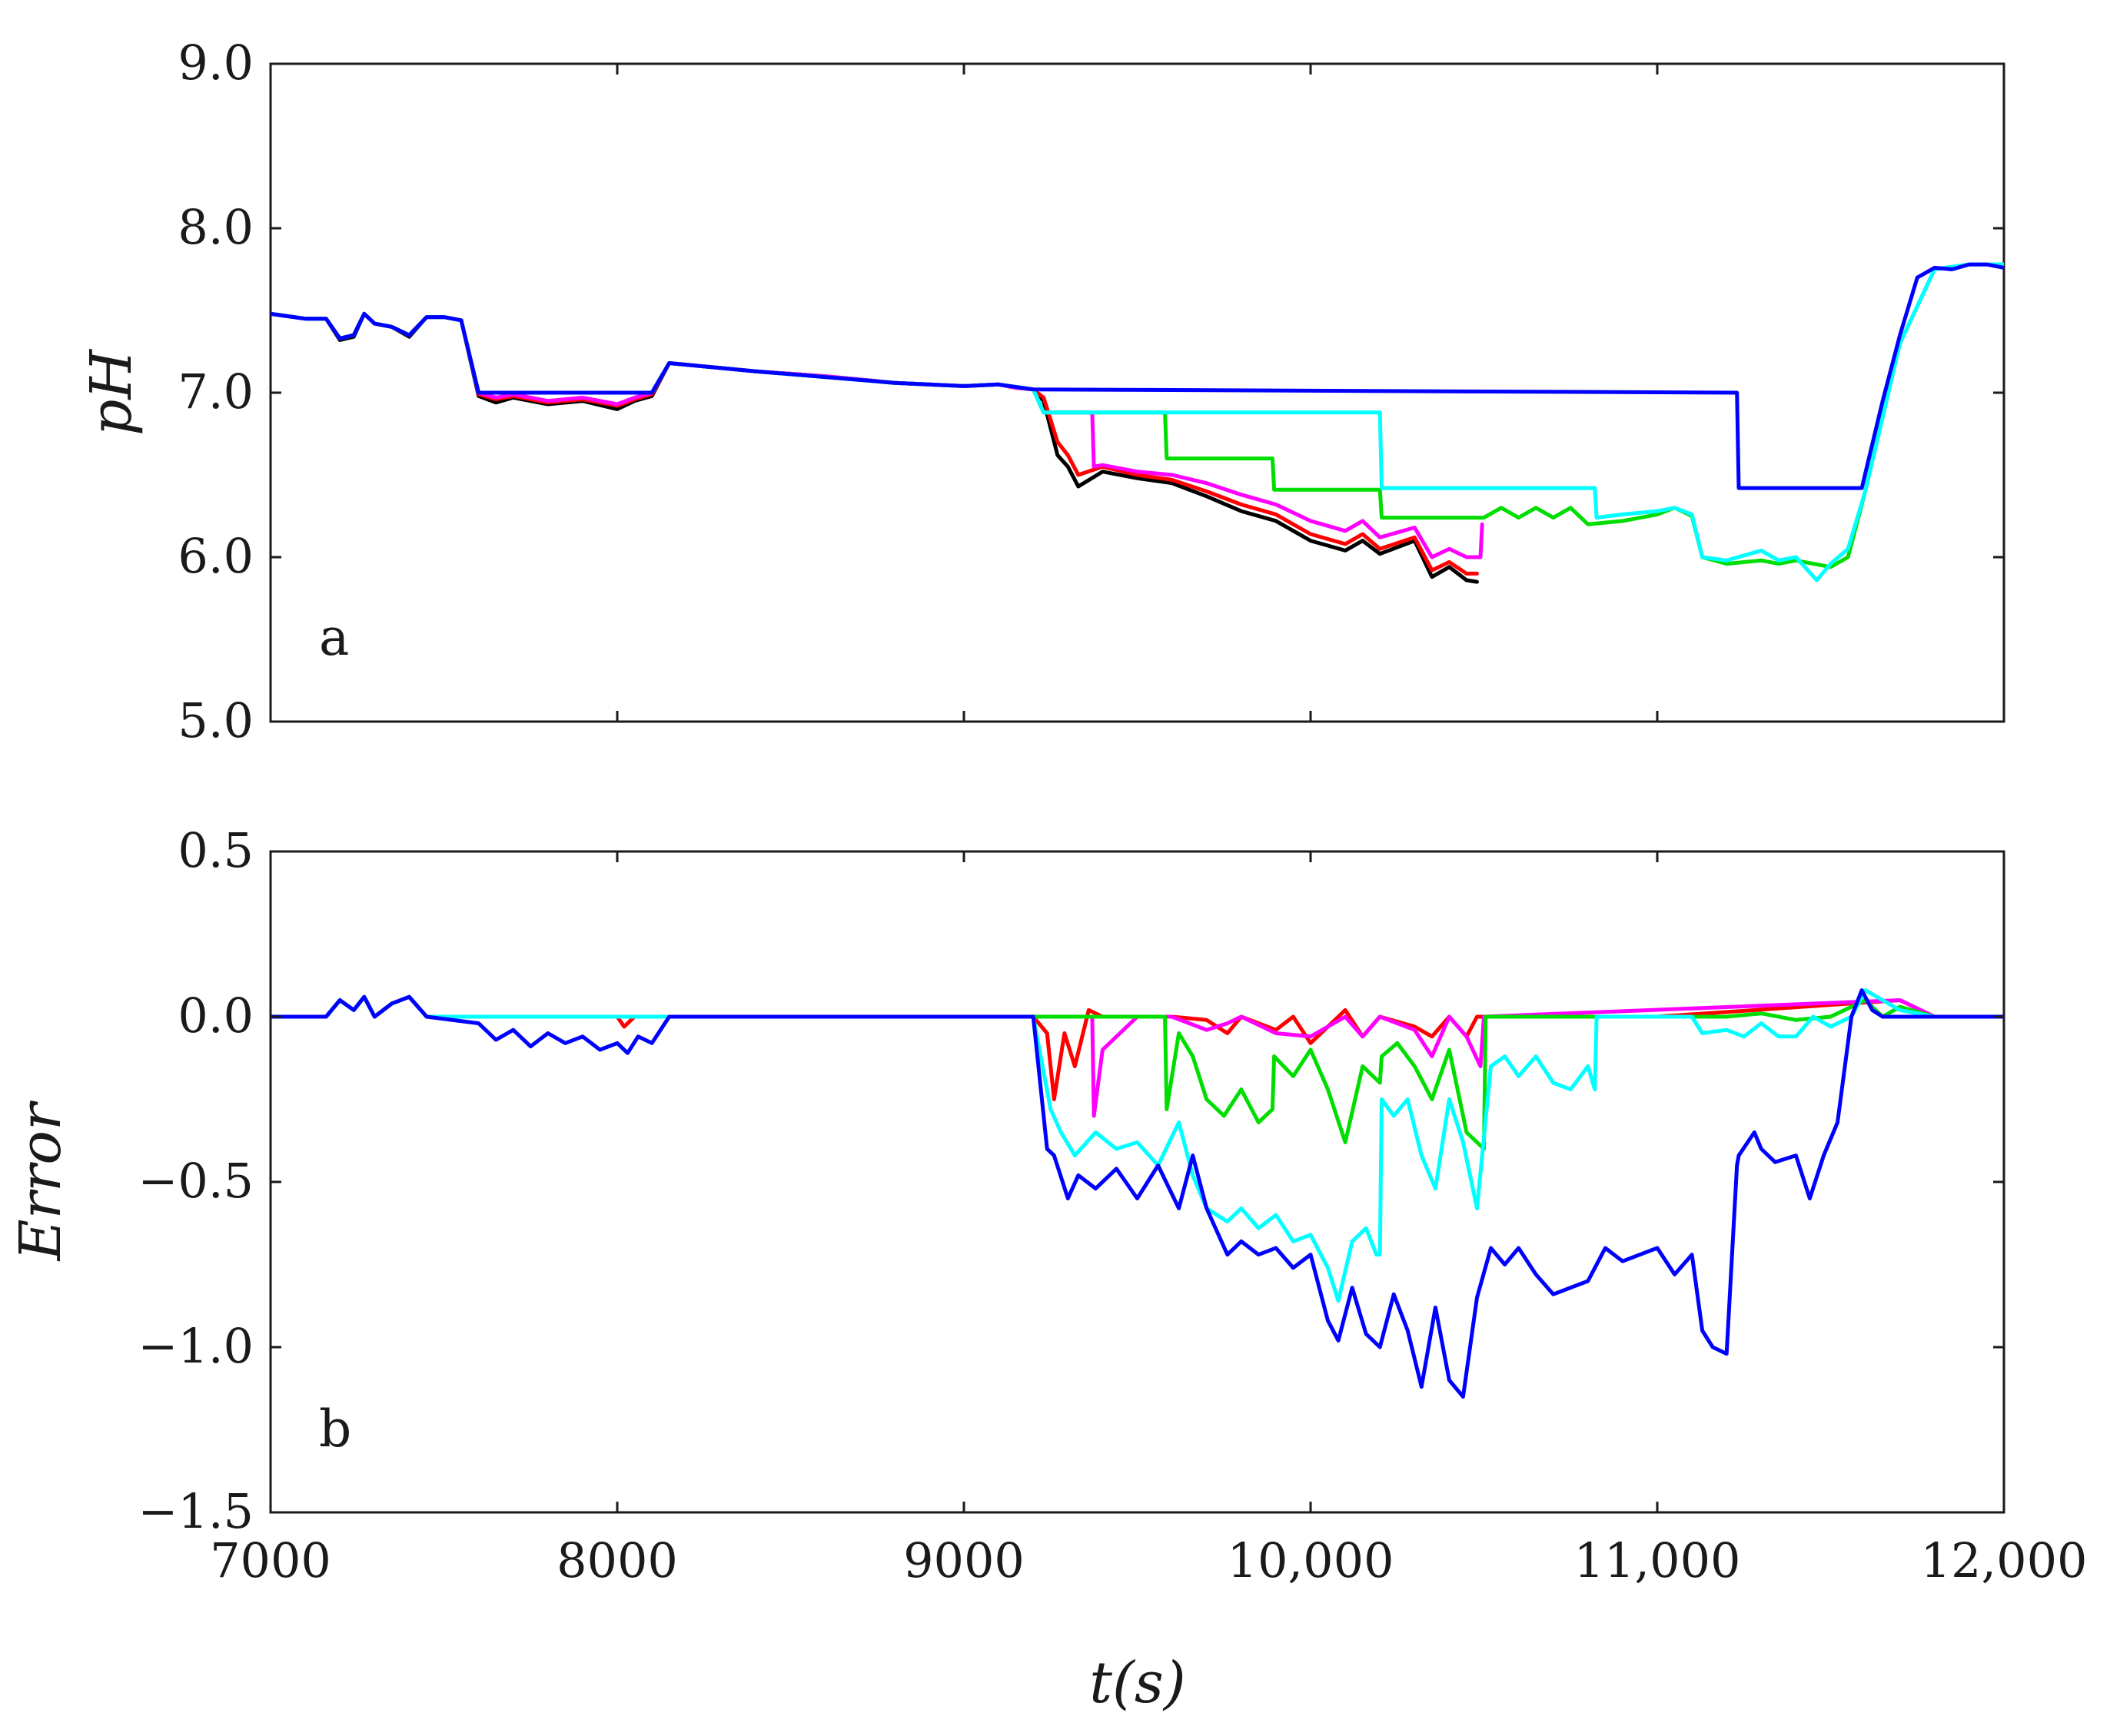 Image resolution: width=2120 pixels, height=1736 pixels. What do you see at coordinates (1137, 1683) in the screenshot?
I see `panel-b-xlabel: t(s)` at bounding box center [1137, 1683].